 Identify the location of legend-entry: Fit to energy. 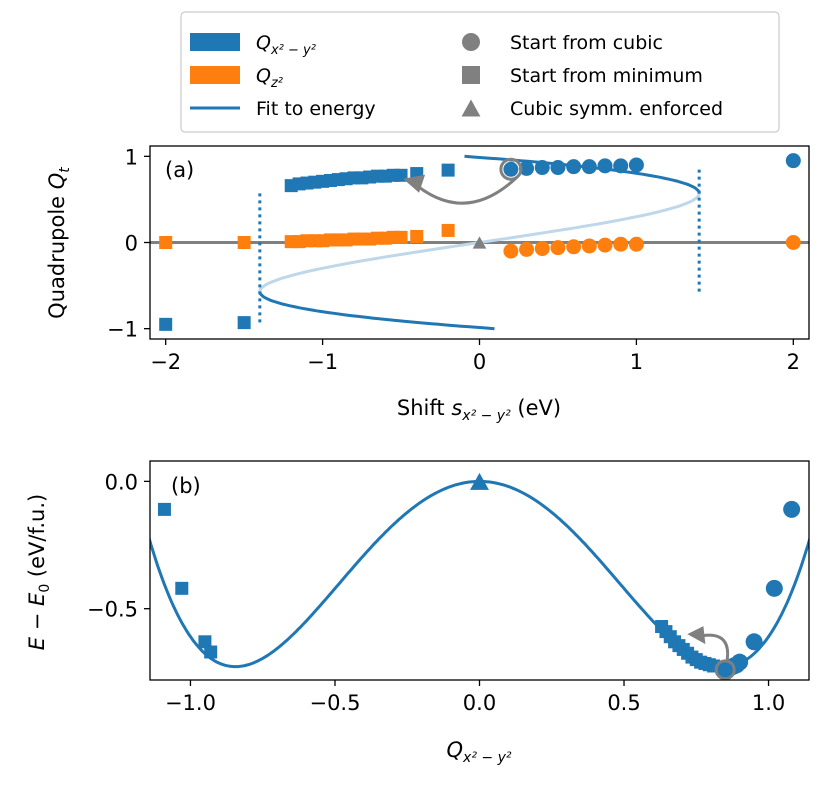
(283, 109).